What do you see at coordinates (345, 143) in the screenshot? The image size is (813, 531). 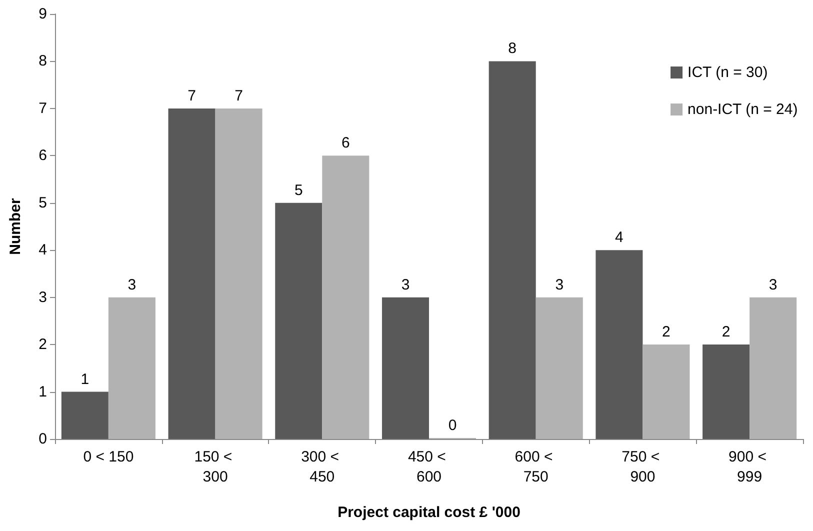 I see `data-label: 6` at bounding box center [345, 143].